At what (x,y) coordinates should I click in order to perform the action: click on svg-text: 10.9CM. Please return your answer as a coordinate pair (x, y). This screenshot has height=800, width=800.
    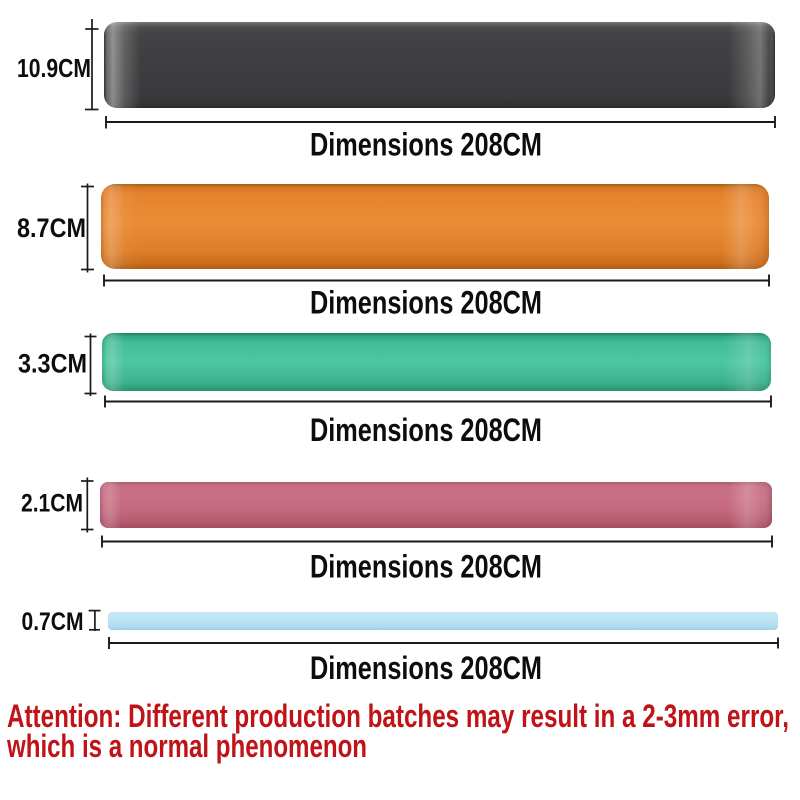
    Looking at the image, I should click on (54, 68).